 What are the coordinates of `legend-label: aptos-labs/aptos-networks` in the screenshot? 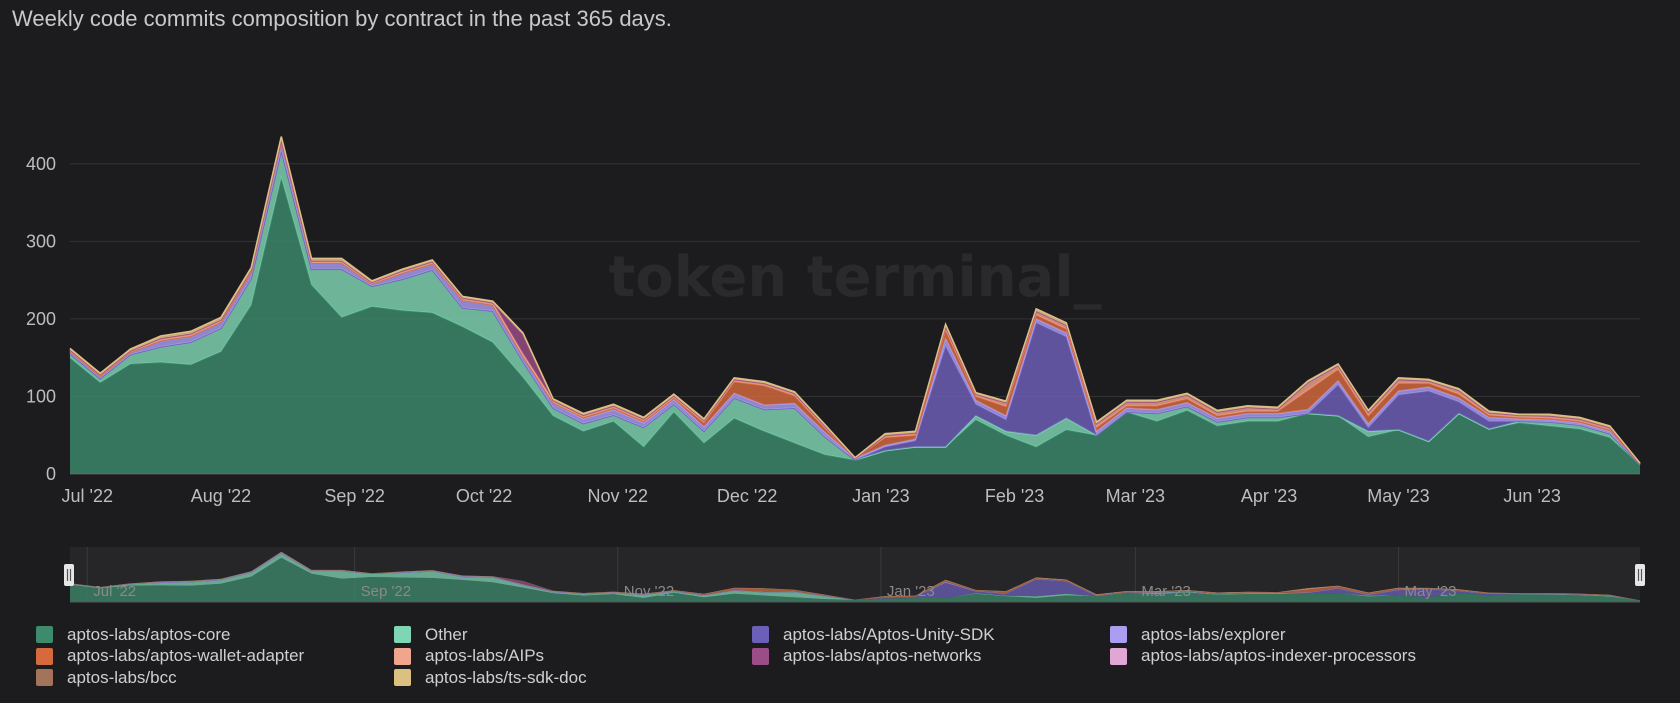 It's located at (882, 656).